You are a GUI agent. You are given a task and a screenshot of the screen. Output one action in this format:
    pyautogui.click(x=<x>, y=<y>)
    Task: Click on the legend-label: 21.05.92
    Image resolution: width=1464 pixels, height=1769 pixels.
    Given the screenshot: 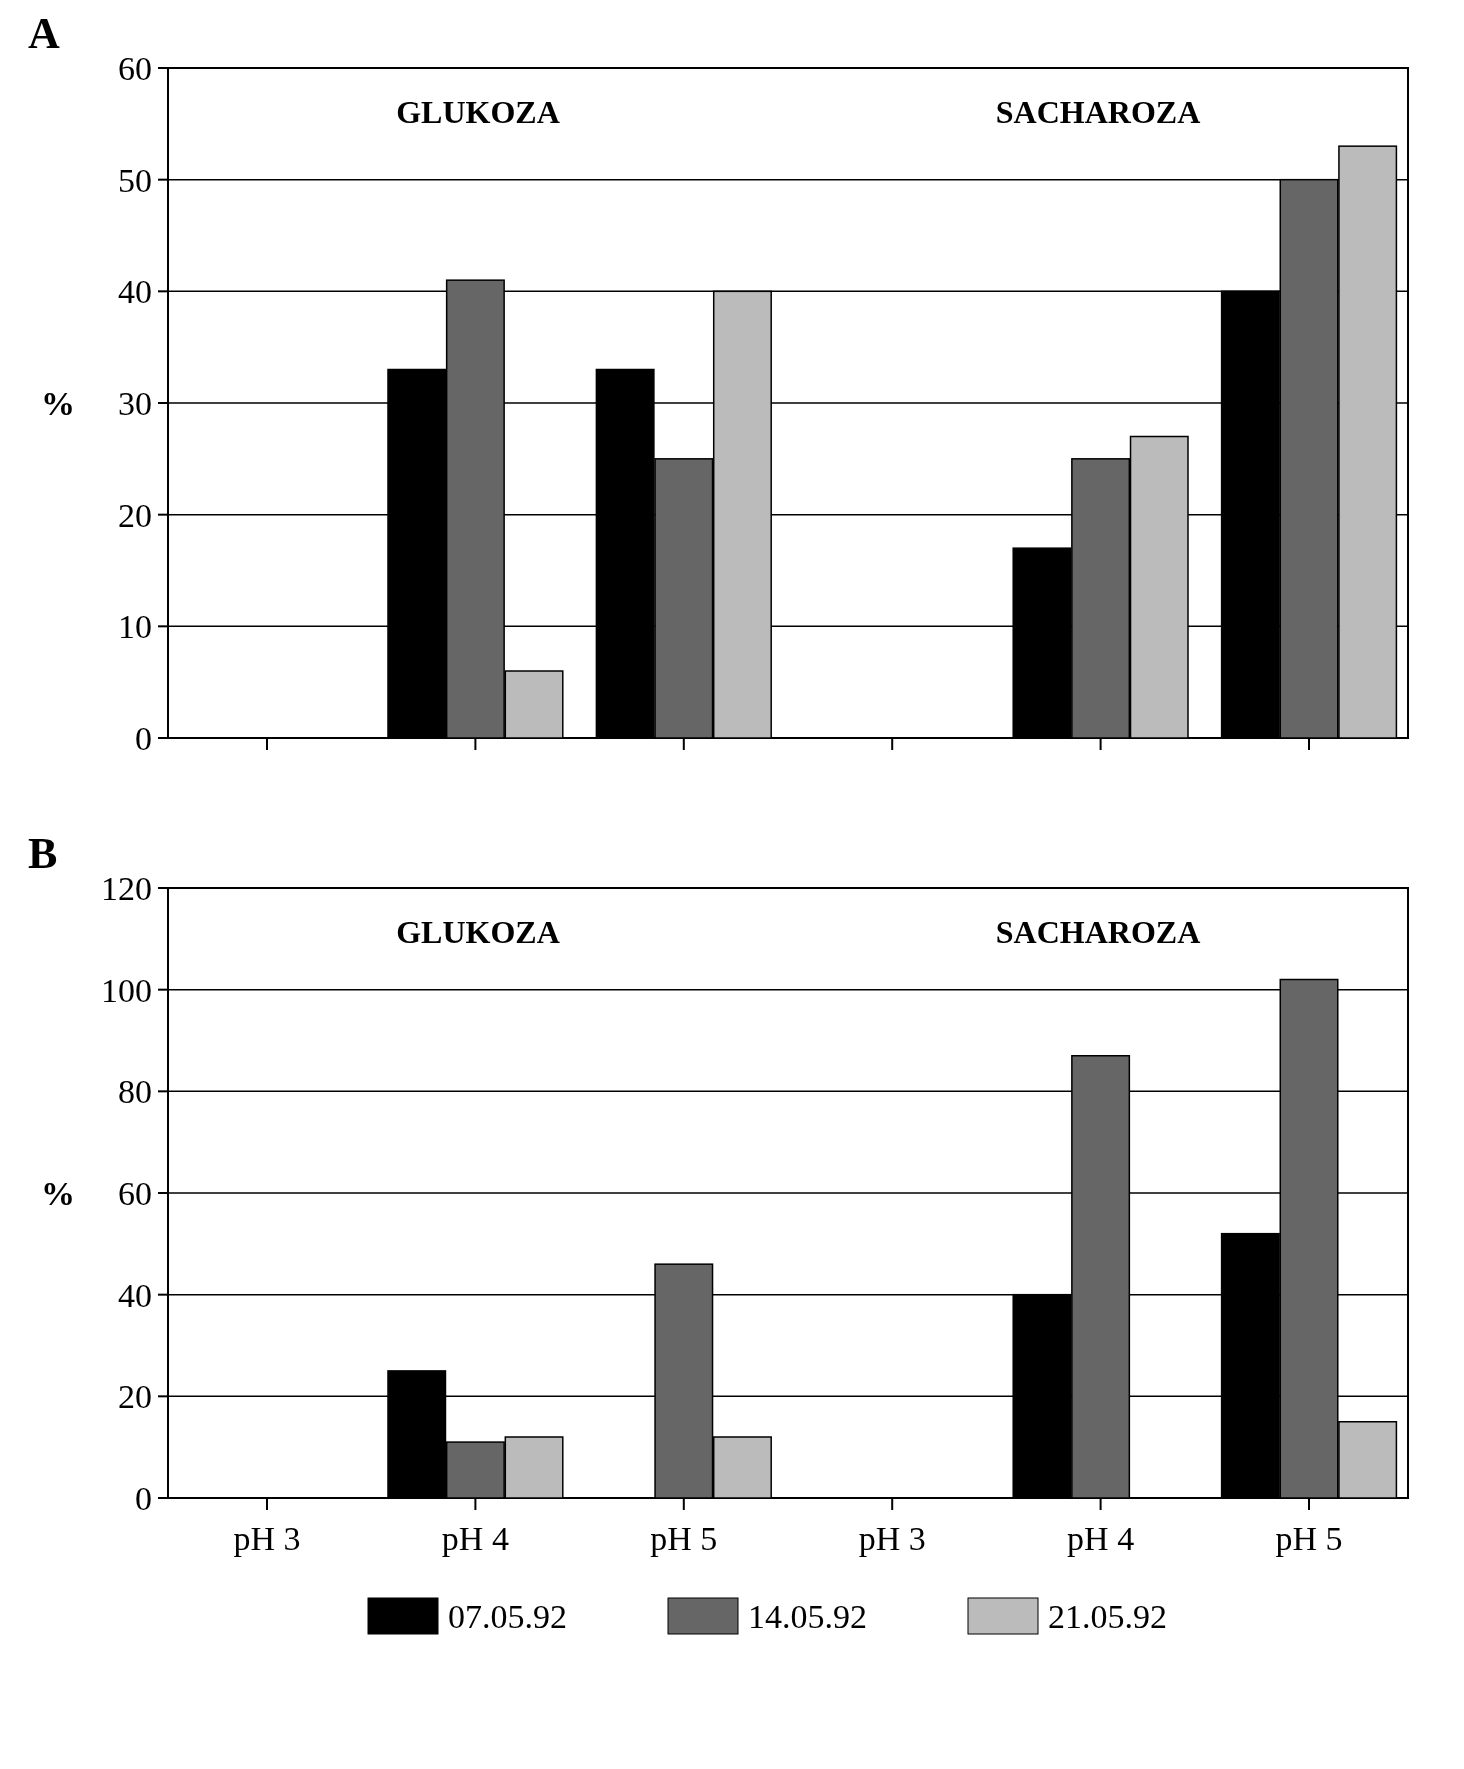 What is the action you would take?
    pyautogui.click(x=1107, y=1616)
    